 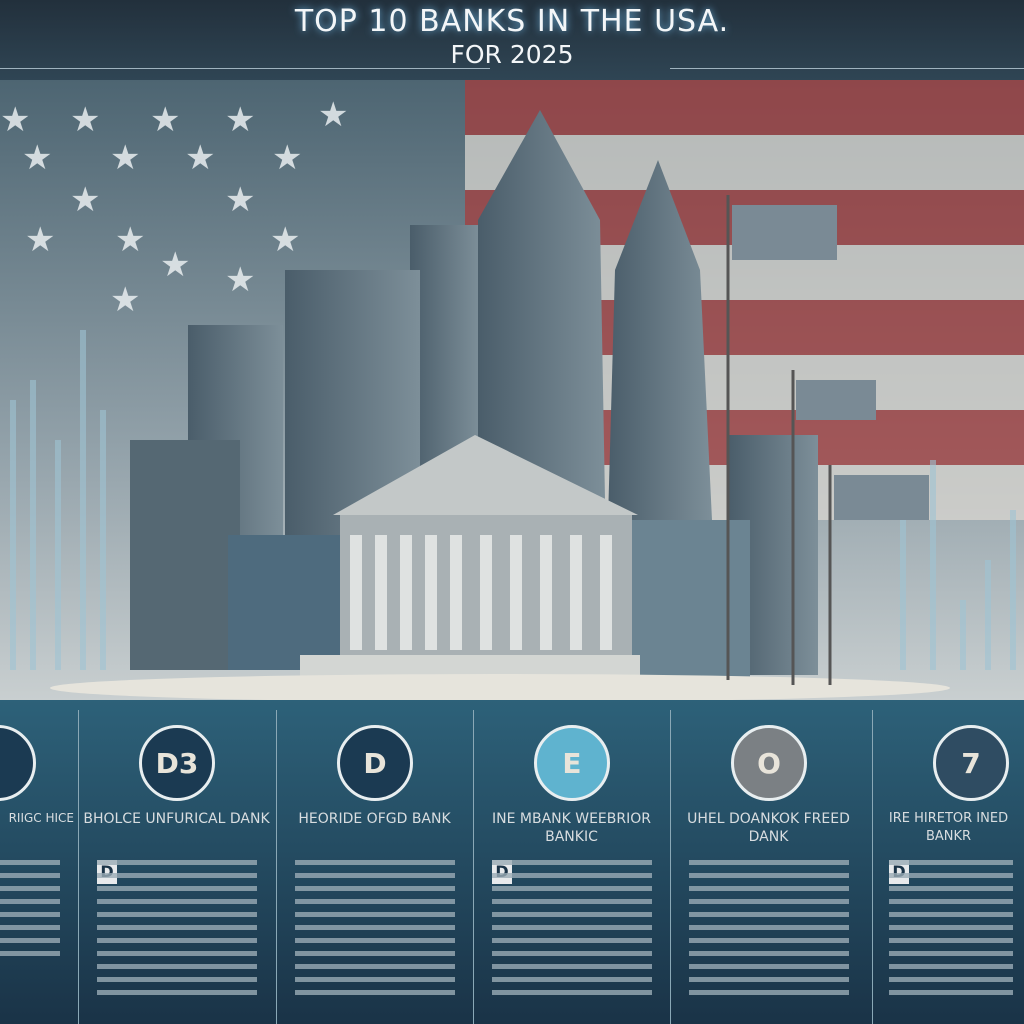 I want to click on bank-name: INE MBANK WEEBRIOR BANKIC, so click(x=571, y=828).